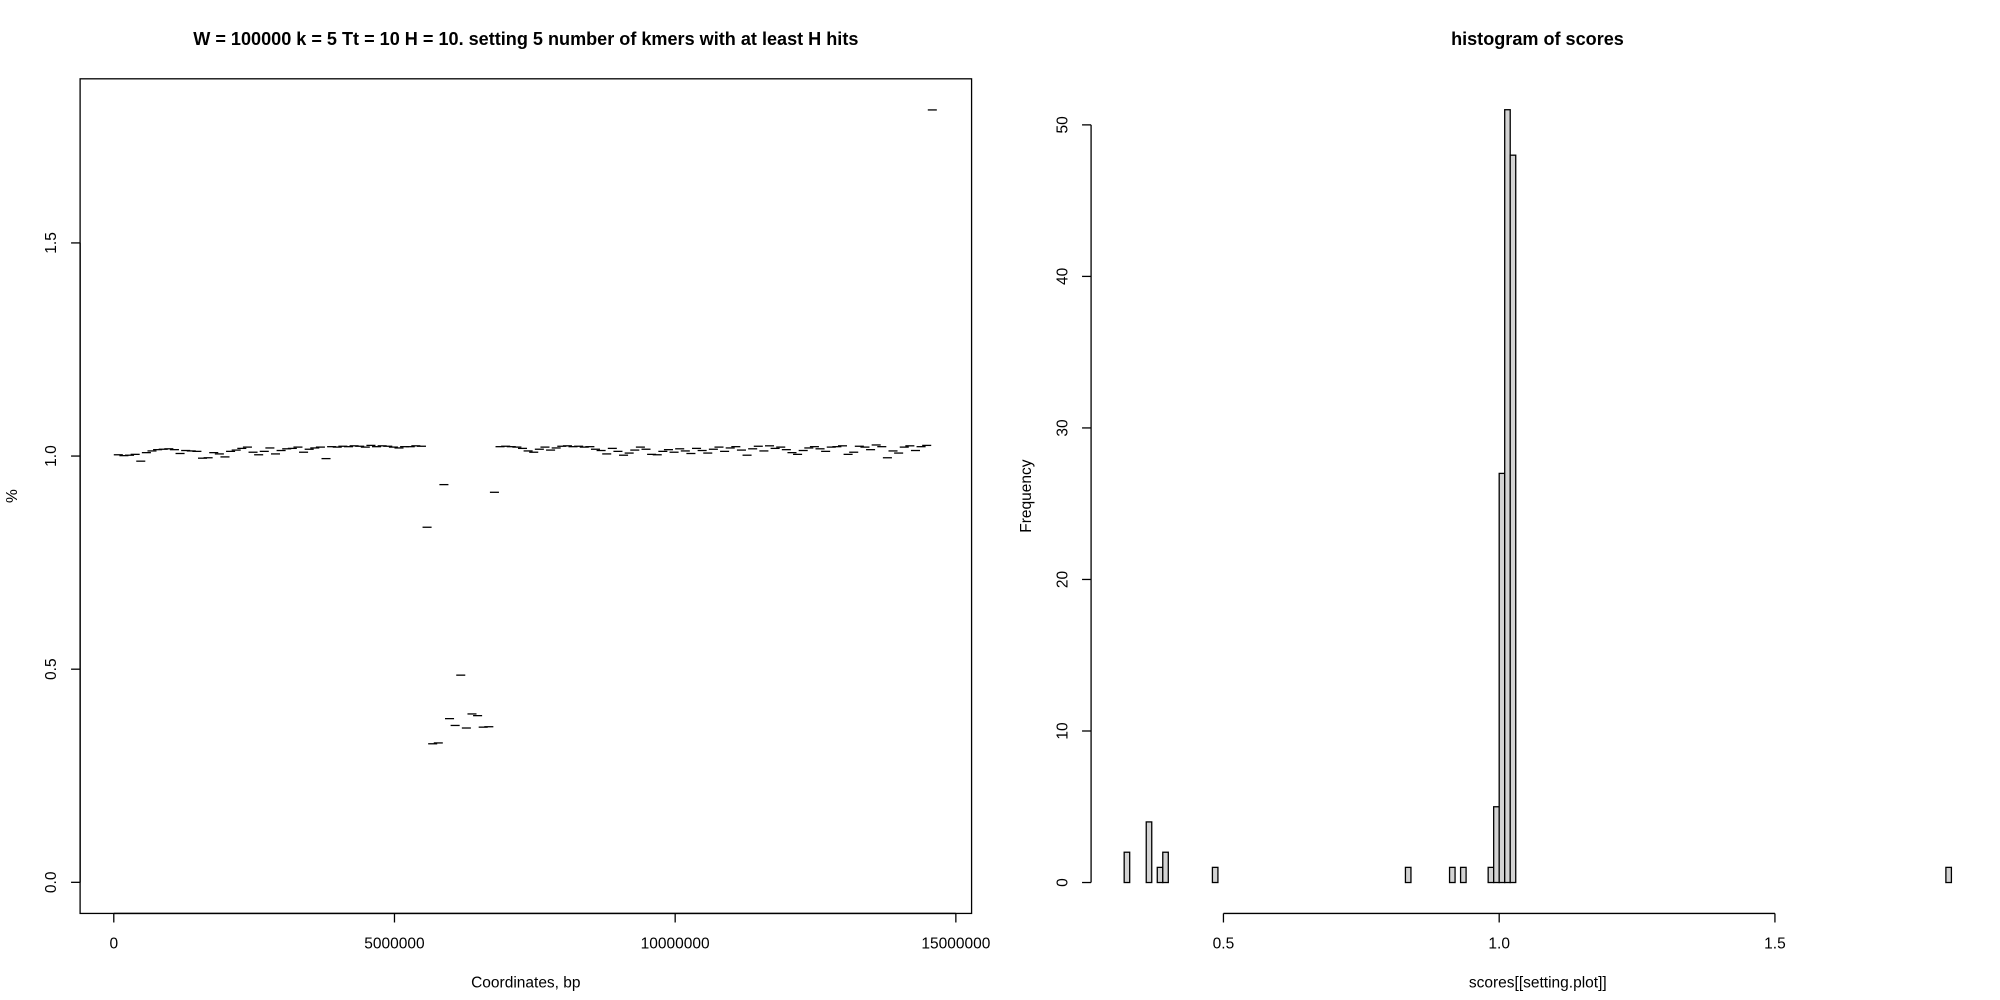 Image resolution: width=2000 pixels, height=1000 pixels. Describe the element at coordinates (1062, 579) in the screenshot. I see `y-tick-label: 20` at that location.